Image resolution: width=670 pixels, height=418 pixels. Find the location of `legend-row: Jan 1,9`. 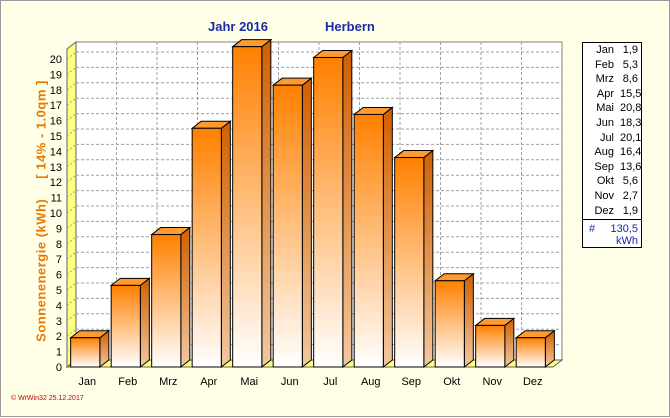

legend-row: Jan 1,9 is located at coordinates (612, 50).